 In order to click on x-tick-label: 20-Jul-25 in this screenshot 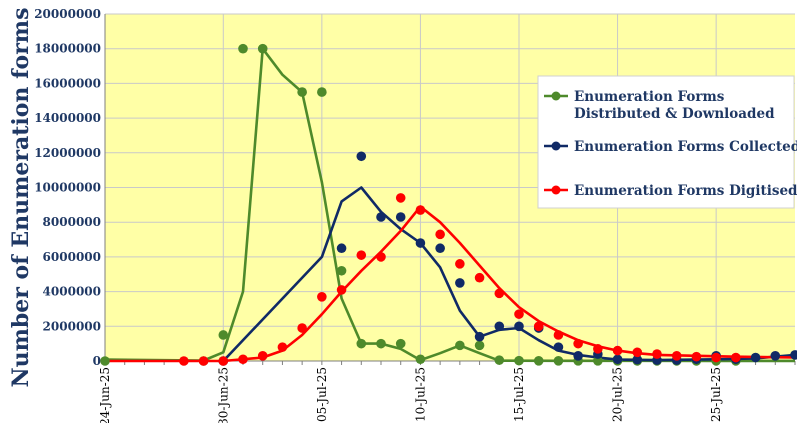, I will do `click(618, 394)`.